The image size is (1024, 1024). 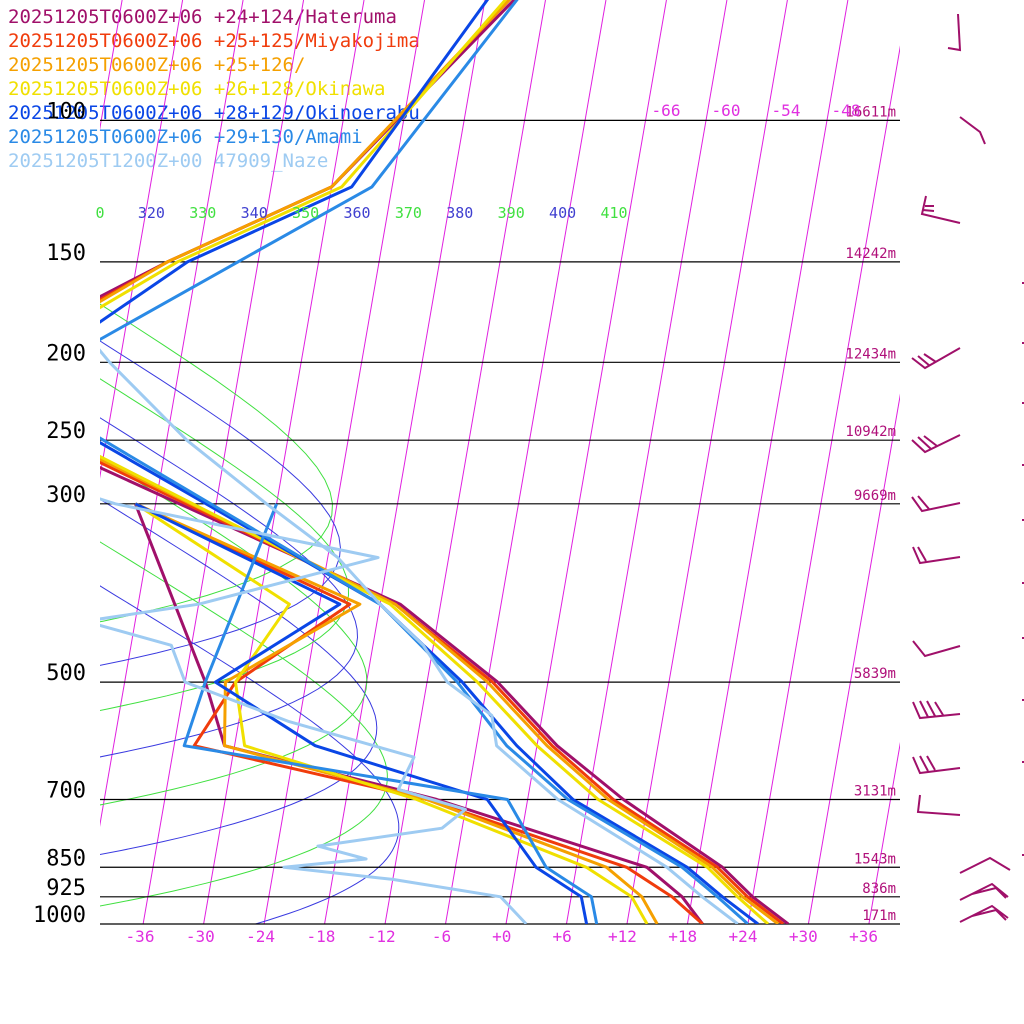 What do you see at coordinates (875, 792) in the screenshot?
I see `height-label: 3131m` at bounding box center [875, 792].